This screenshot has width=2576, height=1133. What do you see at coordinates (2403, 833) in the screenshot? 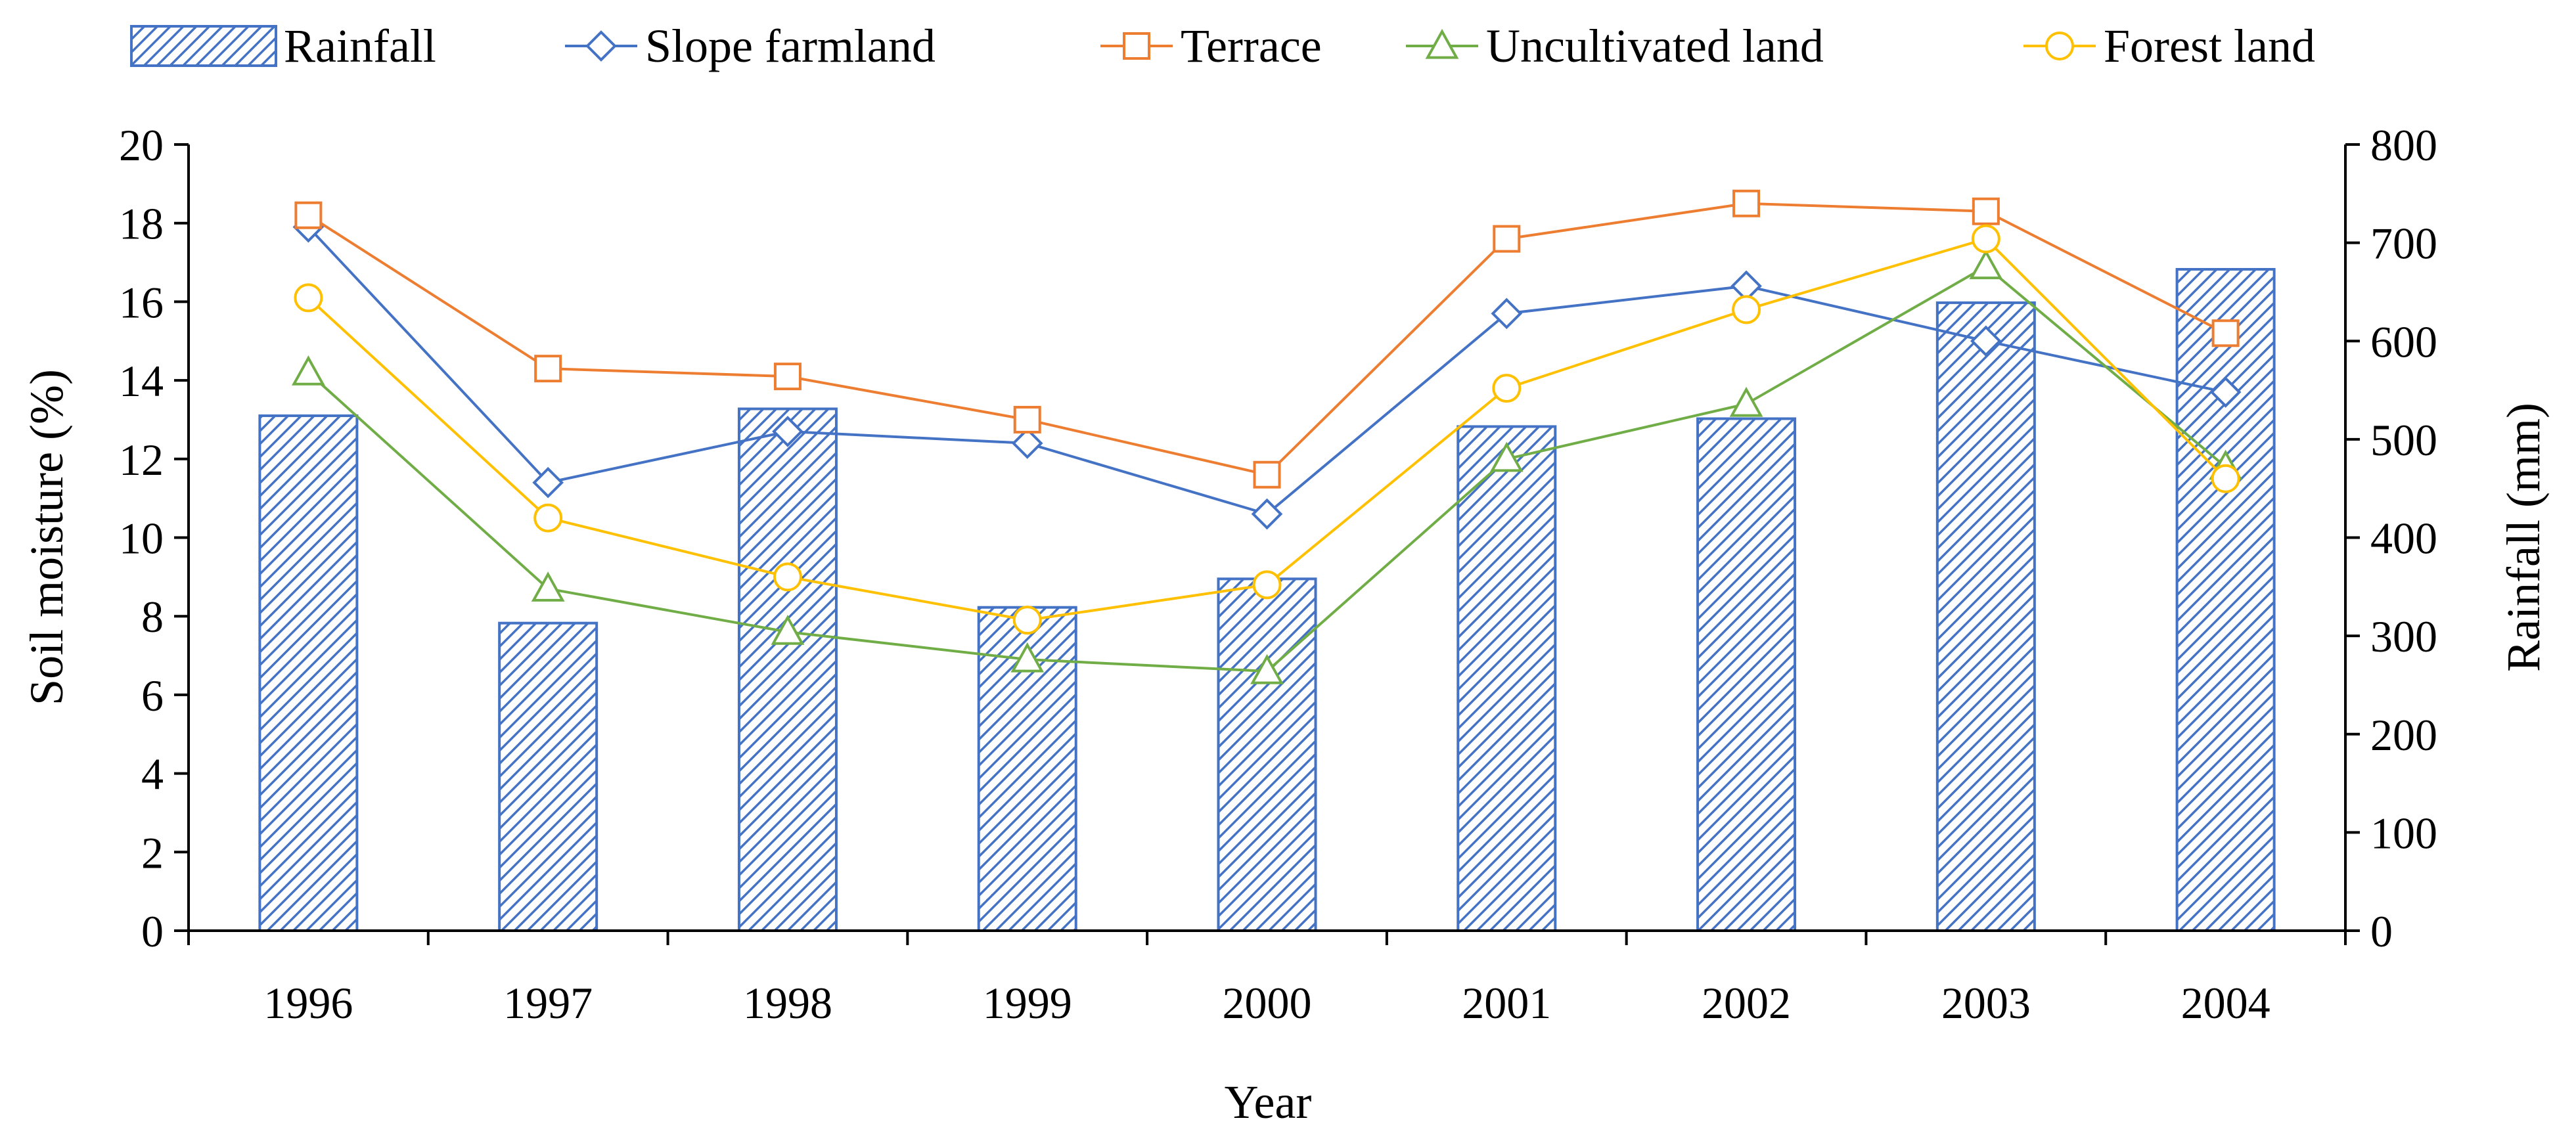
I see `right-y-tick-label: 100` at bounding box center [2403, 833].